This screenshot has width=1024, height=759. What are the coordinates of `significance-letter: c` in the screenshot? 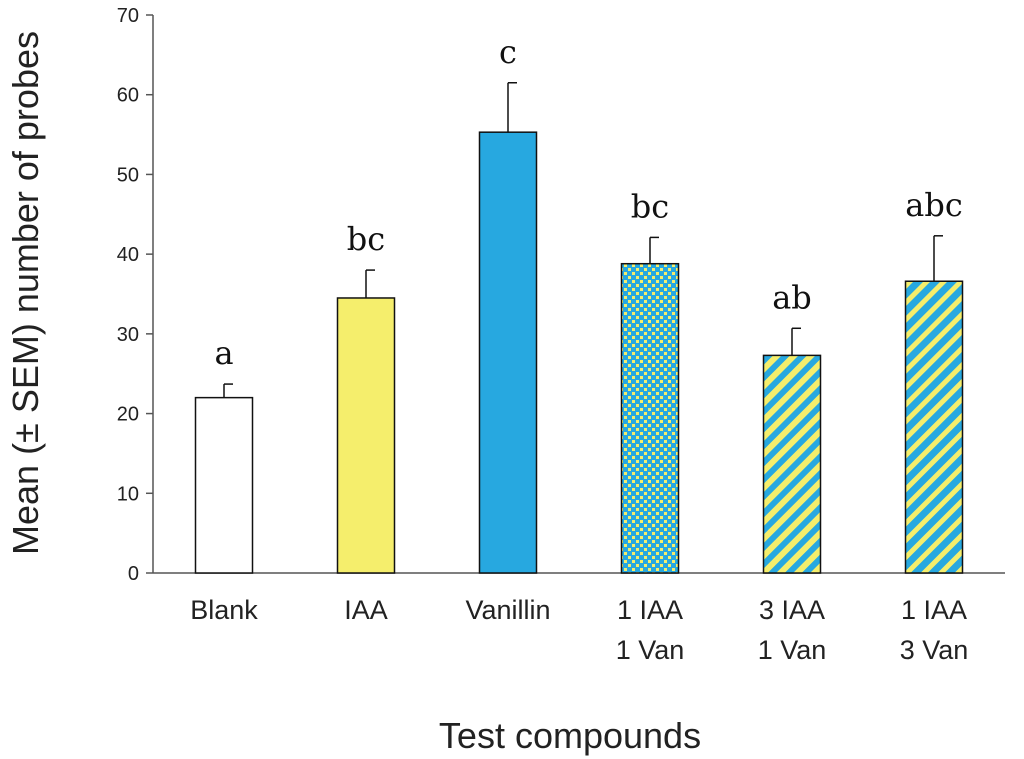 It's located at (508, 52).